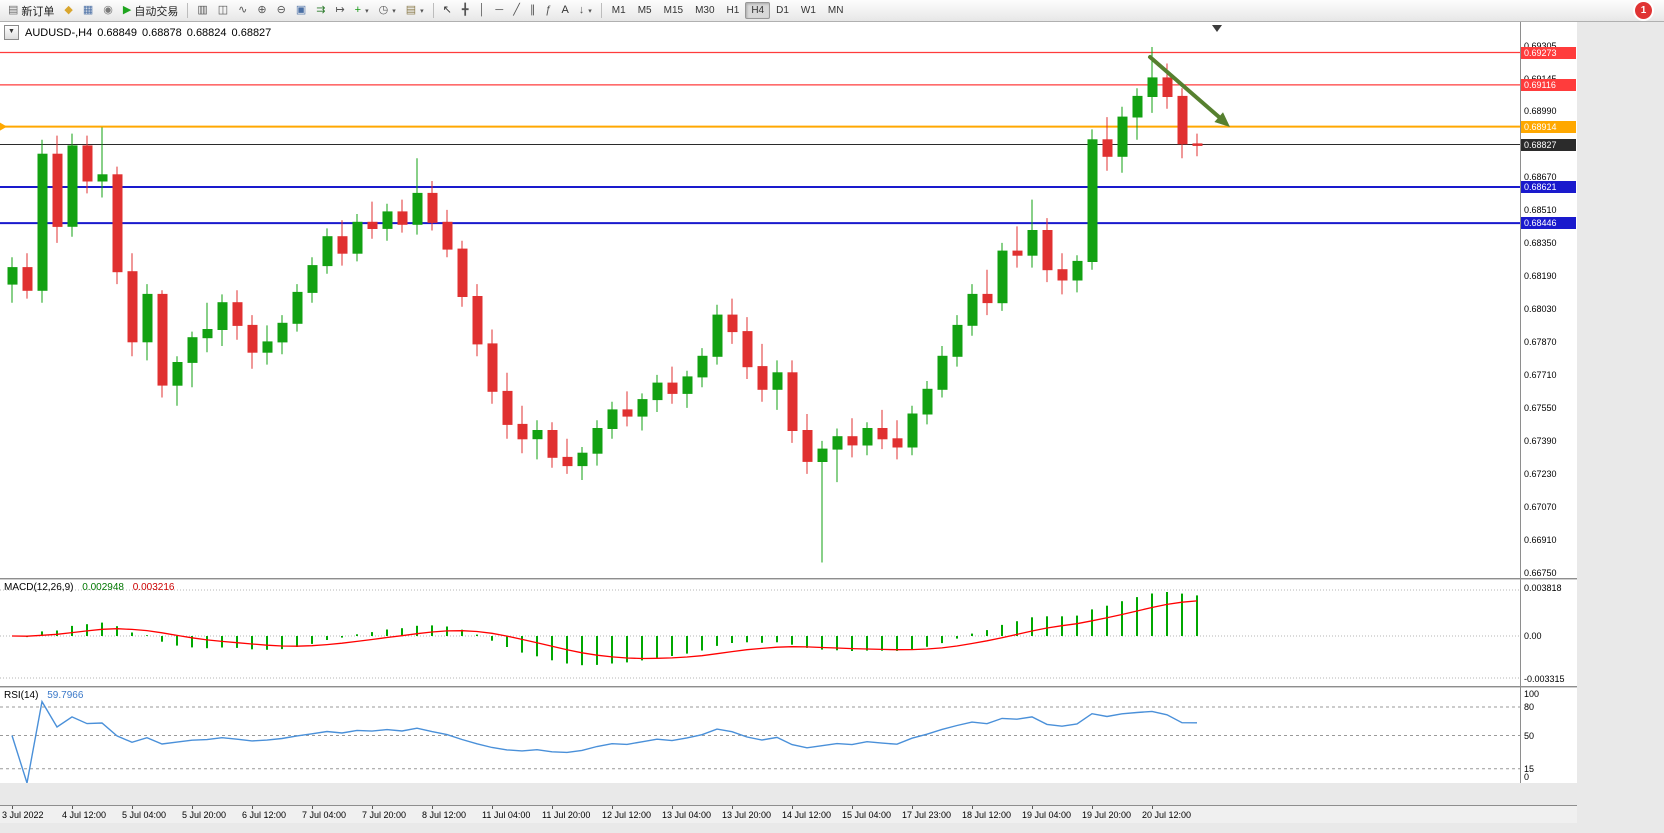 Image resolution: width=1664 pixels, height=833 pixels. What do you see at coordinates (1548, 187) in the screenshot?
I see `price-level-badge: 0.68621` at bounding box center [1548, 187].